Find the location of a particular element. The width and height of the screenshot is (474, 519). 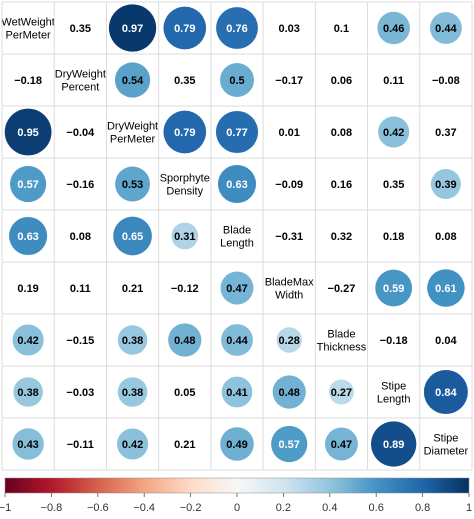

correlation-value: −0.15 is located at coordinates (80, 341).